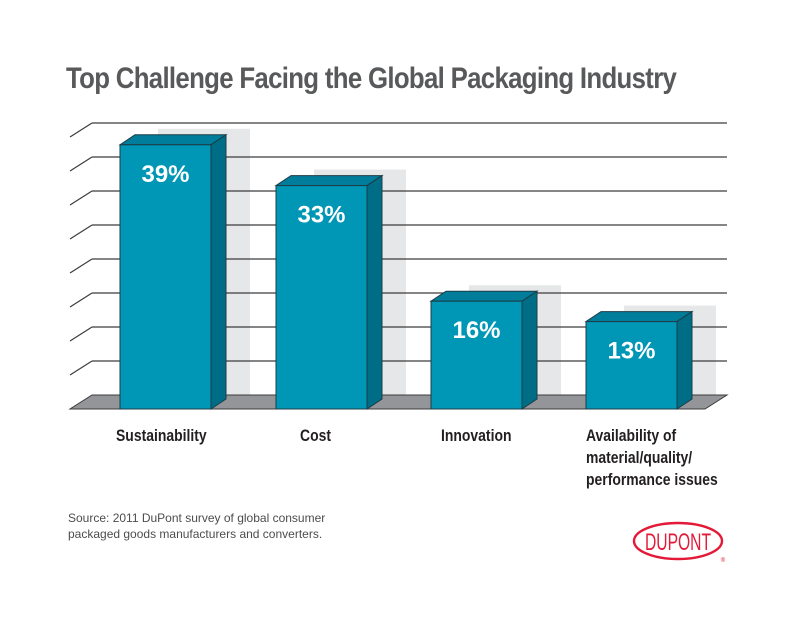 The height and width of the screenshot is (618, 800). I want to click on data-label: 16%, so click(477, 330).